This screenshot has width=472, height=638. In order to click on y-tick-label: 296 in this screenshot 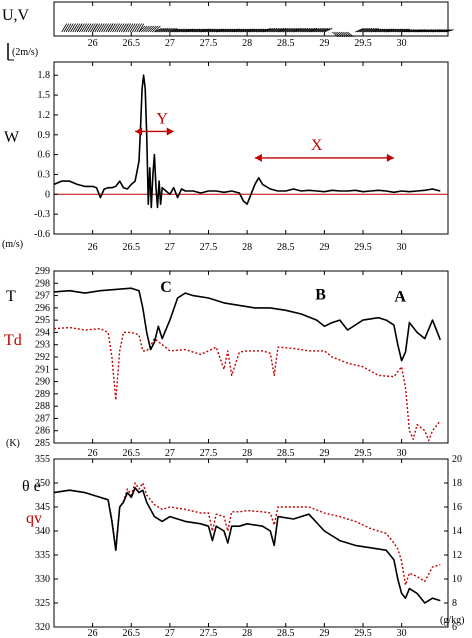, I will do `click(42, 308)`.